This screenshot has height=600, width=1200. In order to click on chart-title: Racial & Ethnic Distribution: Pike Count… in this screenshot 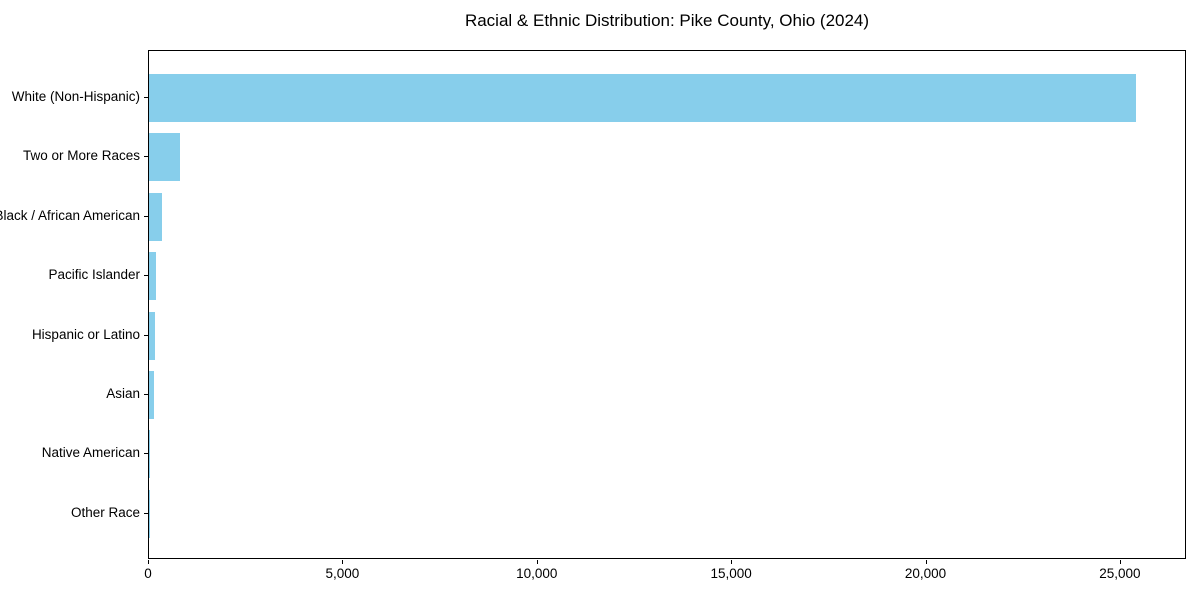, I will do `click(667, 20)`.